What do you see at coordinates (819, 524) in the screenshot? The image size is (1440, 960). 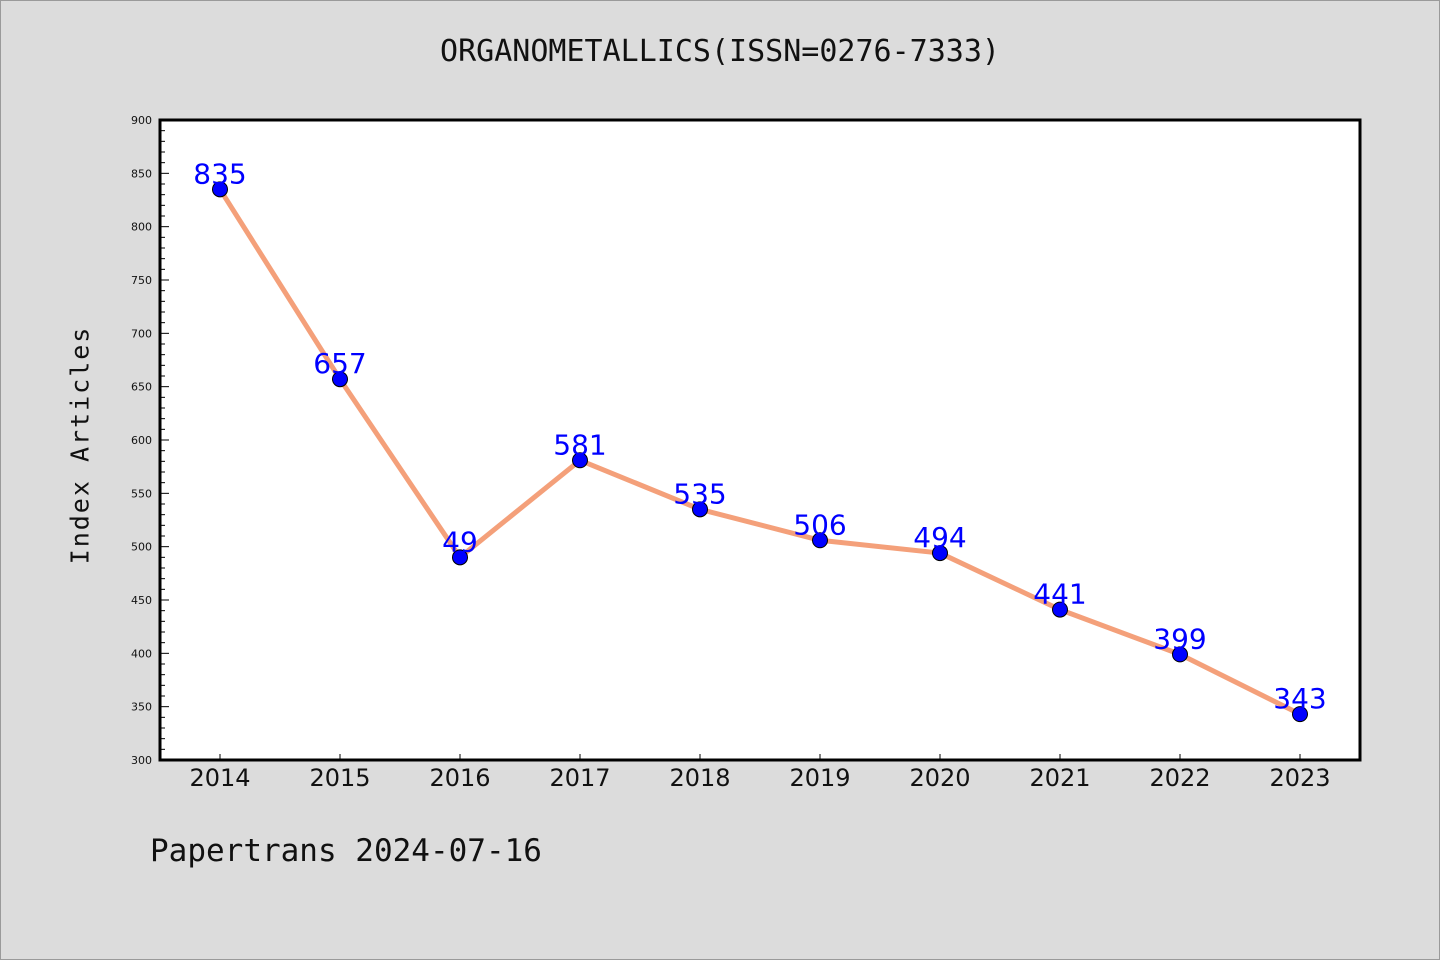 I see `data-label: 506` at bounding box center [819, 524].